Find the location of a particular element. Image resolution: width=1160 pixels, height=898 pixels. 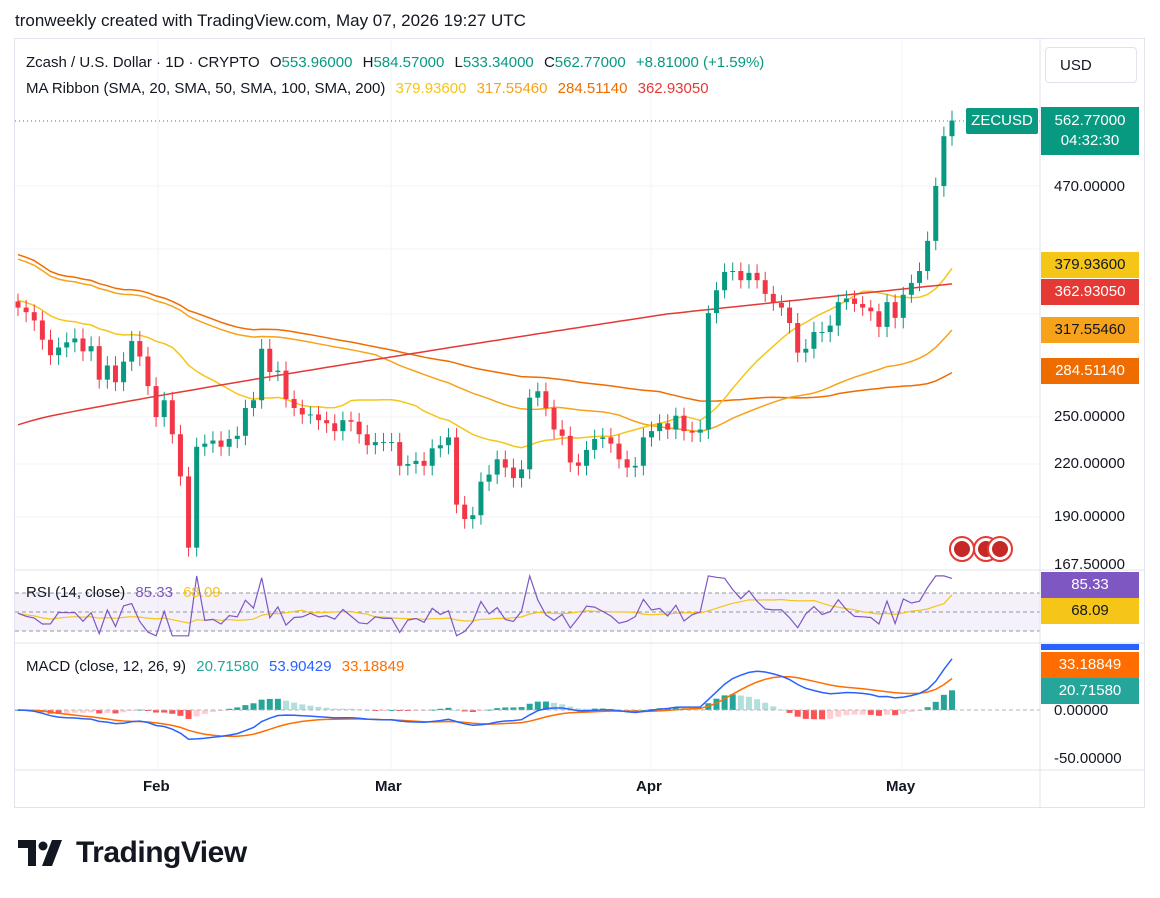

macd-axis-label: -50.00000 is located at coordinates (1088, 758).